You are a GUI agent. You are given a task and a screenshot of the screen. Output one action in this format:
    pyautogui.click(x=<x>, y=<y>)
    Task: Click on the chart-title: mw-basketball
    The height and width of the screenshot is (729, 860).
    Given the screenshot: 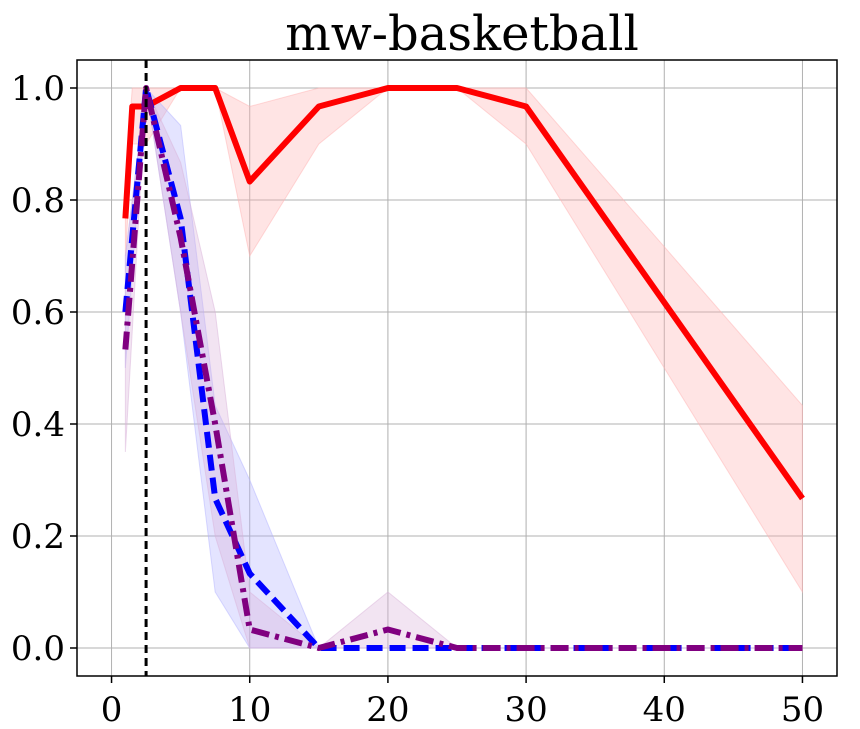 What is the action you would take?
    pyautogui.click(x=462, y=34)
    